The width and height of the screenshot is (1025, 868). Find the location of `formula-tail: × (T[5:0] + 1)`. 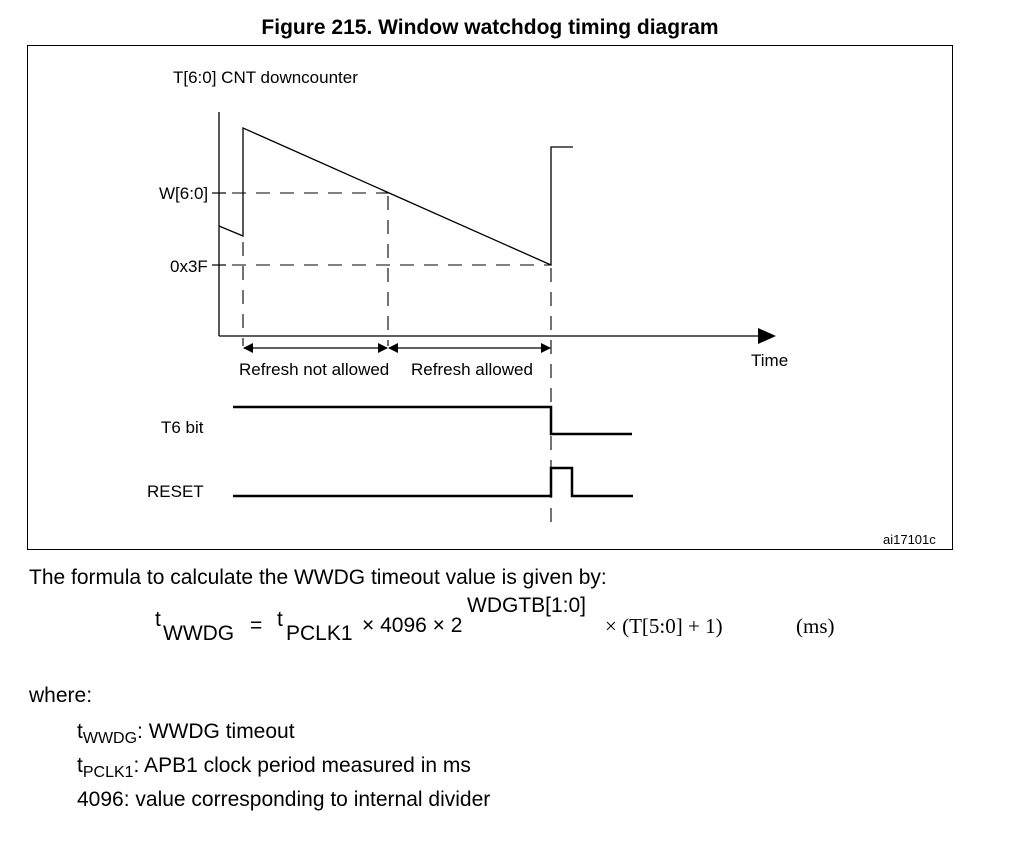

formula-tail: × (T[5:0] + 1) is located at coordinates (664, 626).